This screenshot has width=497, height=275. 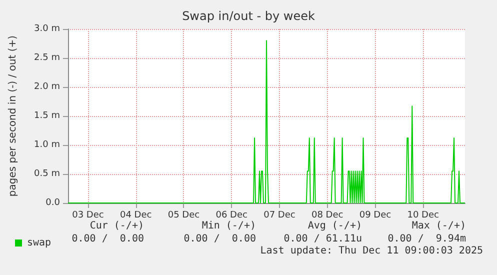 What do you see at coordinates (47, 58) in the screenshot?
I see `y-tick-label: 2.5 m` at bounding box center [47, 58].